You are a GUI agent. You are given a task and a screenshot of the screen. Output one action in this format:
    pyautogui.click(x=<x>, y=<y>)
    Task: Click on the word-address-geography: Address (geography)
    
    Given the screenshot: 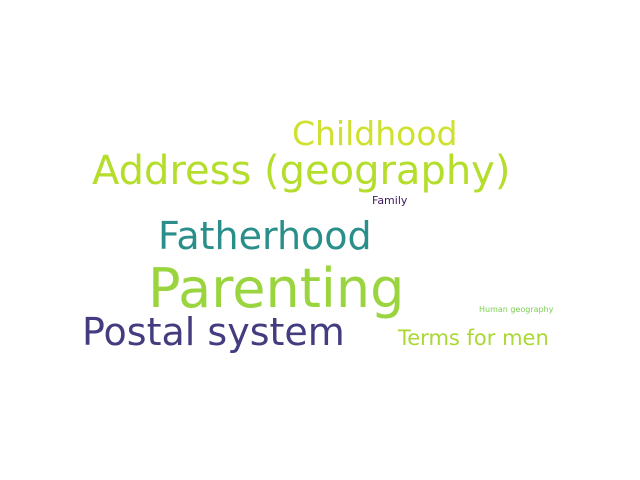 What is the action you would take?
    pyautogui.click(x=301, y=171)
    